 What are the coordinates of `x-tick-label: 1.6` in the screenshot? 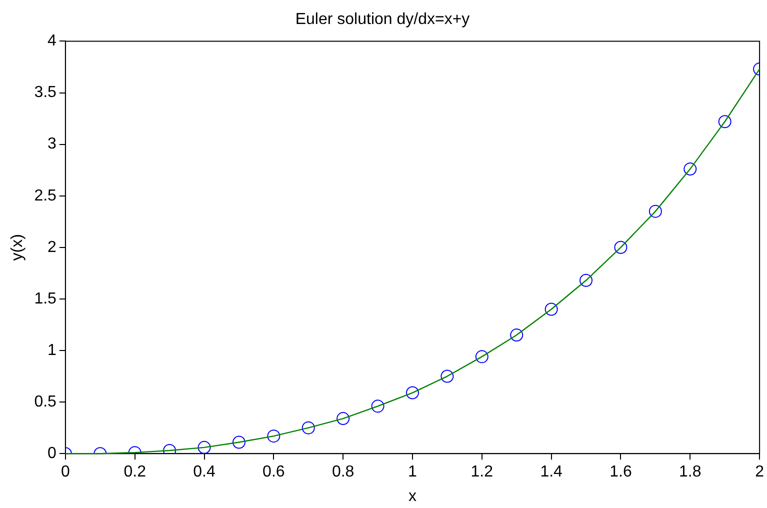 It's located at (621, 472).